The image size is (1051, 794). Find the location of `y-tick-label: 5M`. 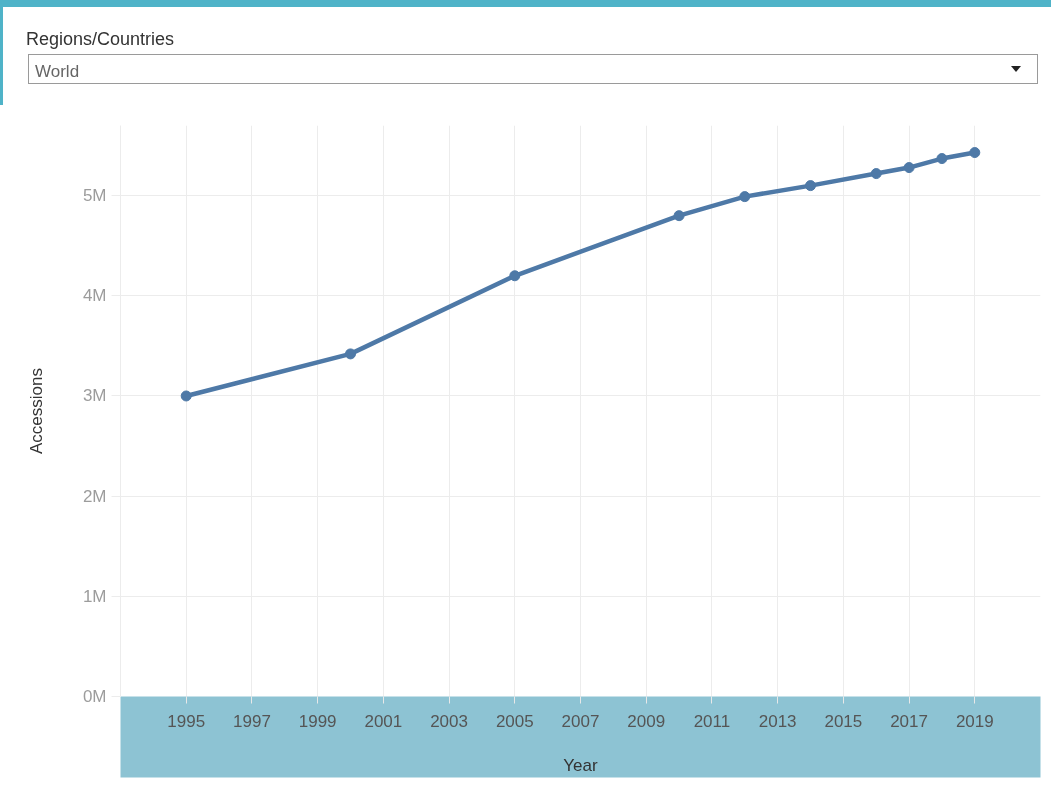

y-tick-label: 5M is located at coordinates (94, 196).